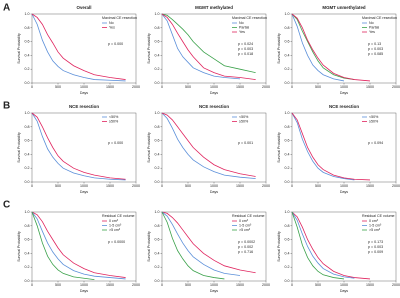 Image resolution: width=400 pixels, height=298 pixels. Describe the element at coordinates (343, 7) in the screenshot. I see `chart-title: MGMT unmethylated` at that location.